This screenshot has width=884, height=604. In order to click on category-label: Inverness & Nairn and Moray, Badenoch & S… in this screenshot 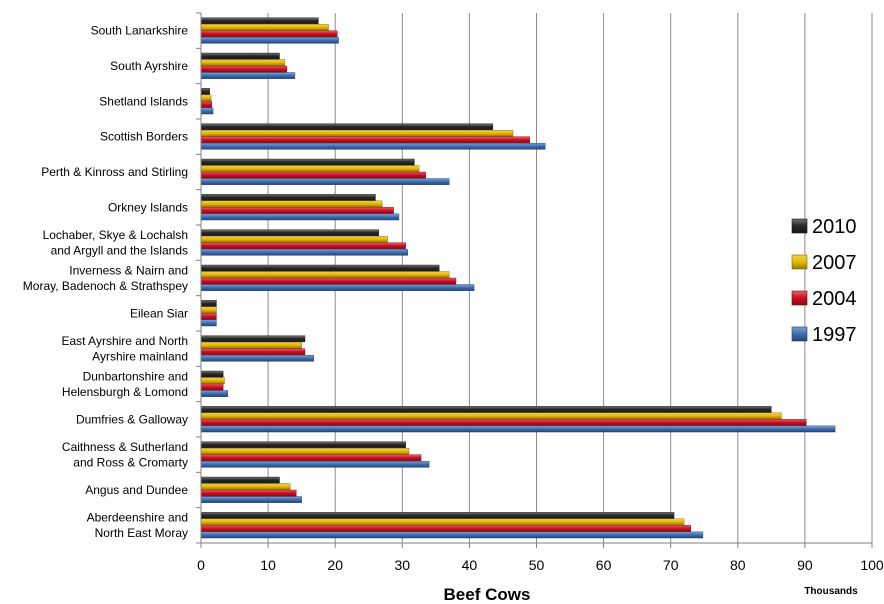, I will do `click(105, 278)`.